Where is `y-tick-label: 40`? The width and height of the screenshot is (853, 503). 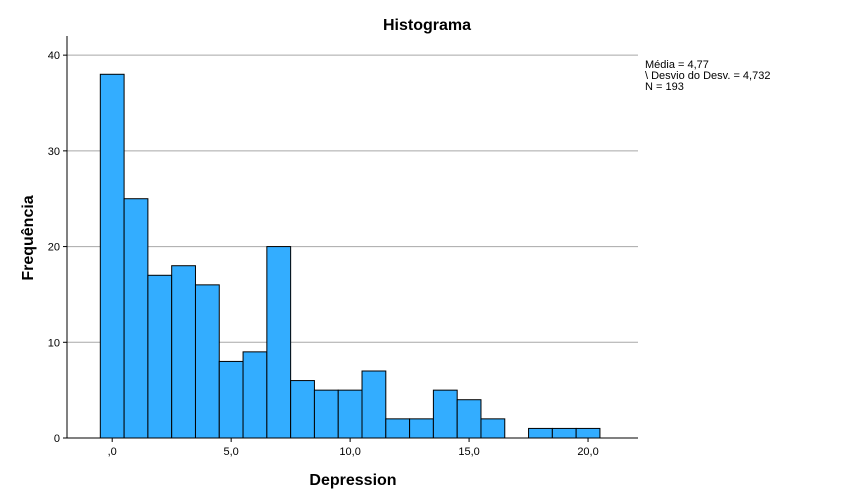 y-tick-label: 40 is located at coordinates (54, 56).